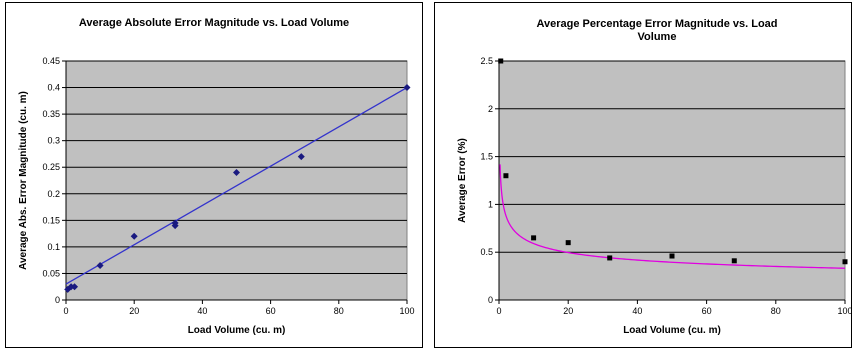 The width and height of the screenshot is (856, 351). I want to click on y-tick-label: 0.05, so click(51, 273).